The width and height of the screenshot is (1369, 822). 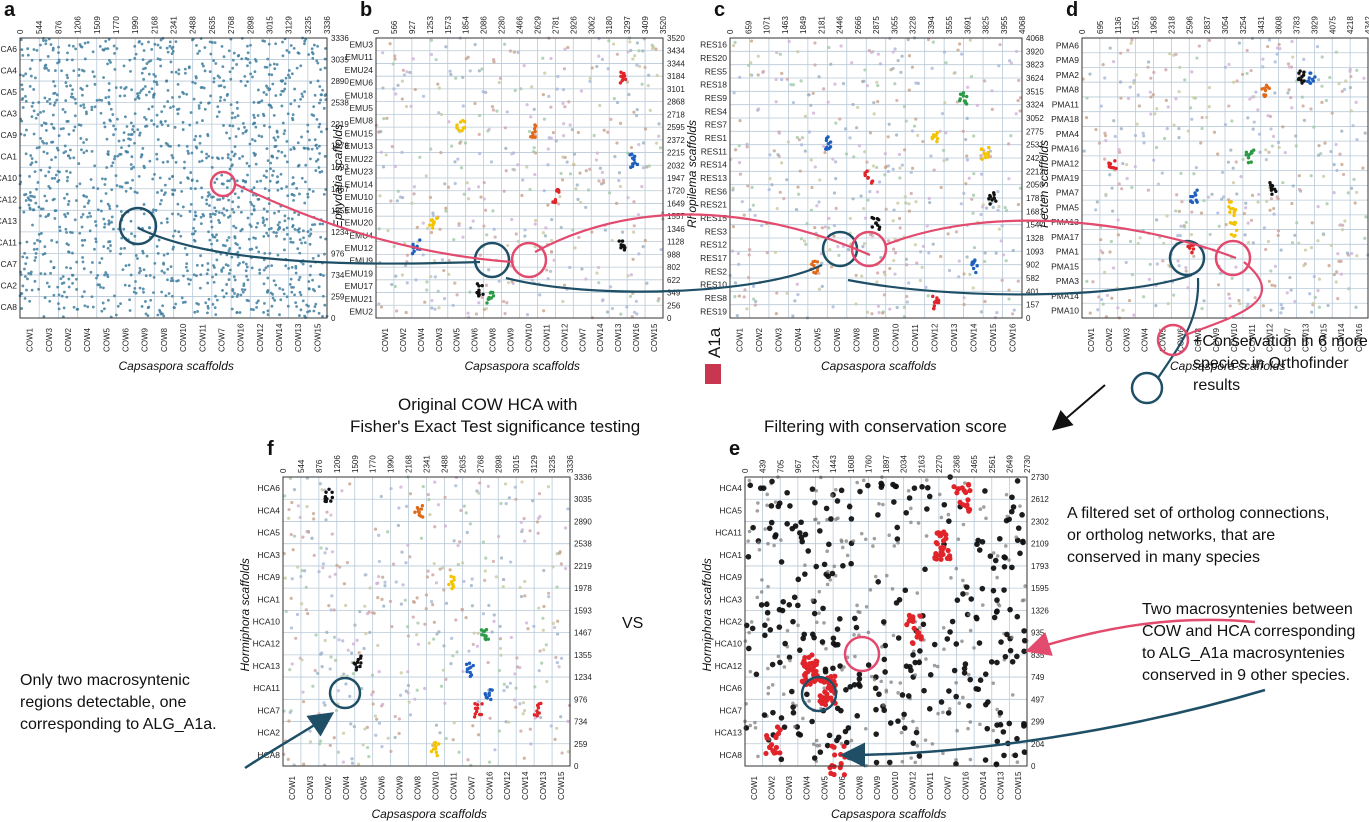 What do you see at coordinates (267, 666) in the screenshot?
I see `y-category-label: HCA13` at bounding box center [267, 666].